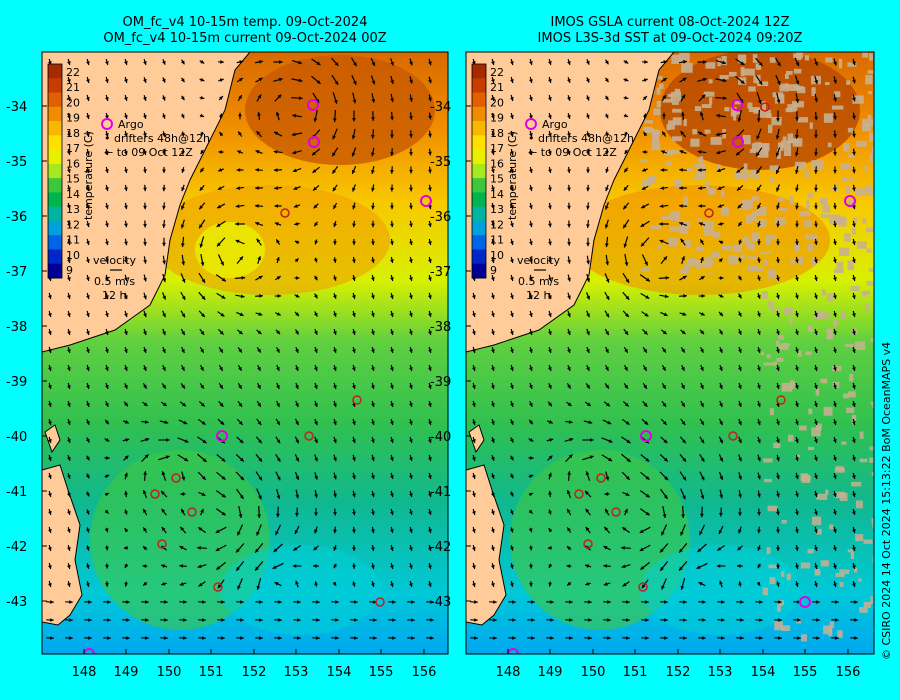 Image resolution: width=900 pixels, height=700 pixels. What do you see at coordinates (805, 602) in the screenshot?
I see `argo-marker` at bounding box center [805, 602].